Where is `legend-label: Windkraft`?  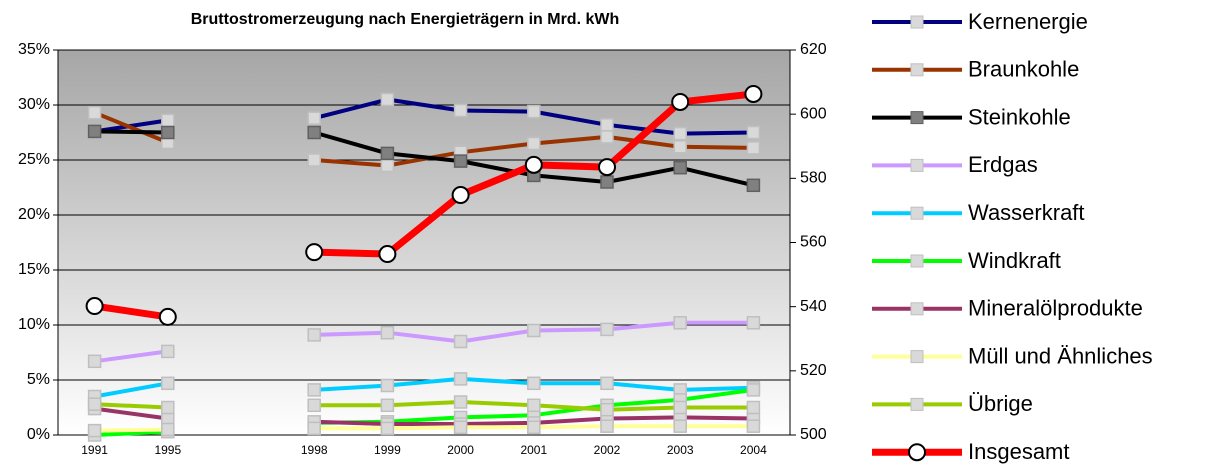
legend-label: Windkraft is located at coordinates (1014, 260).